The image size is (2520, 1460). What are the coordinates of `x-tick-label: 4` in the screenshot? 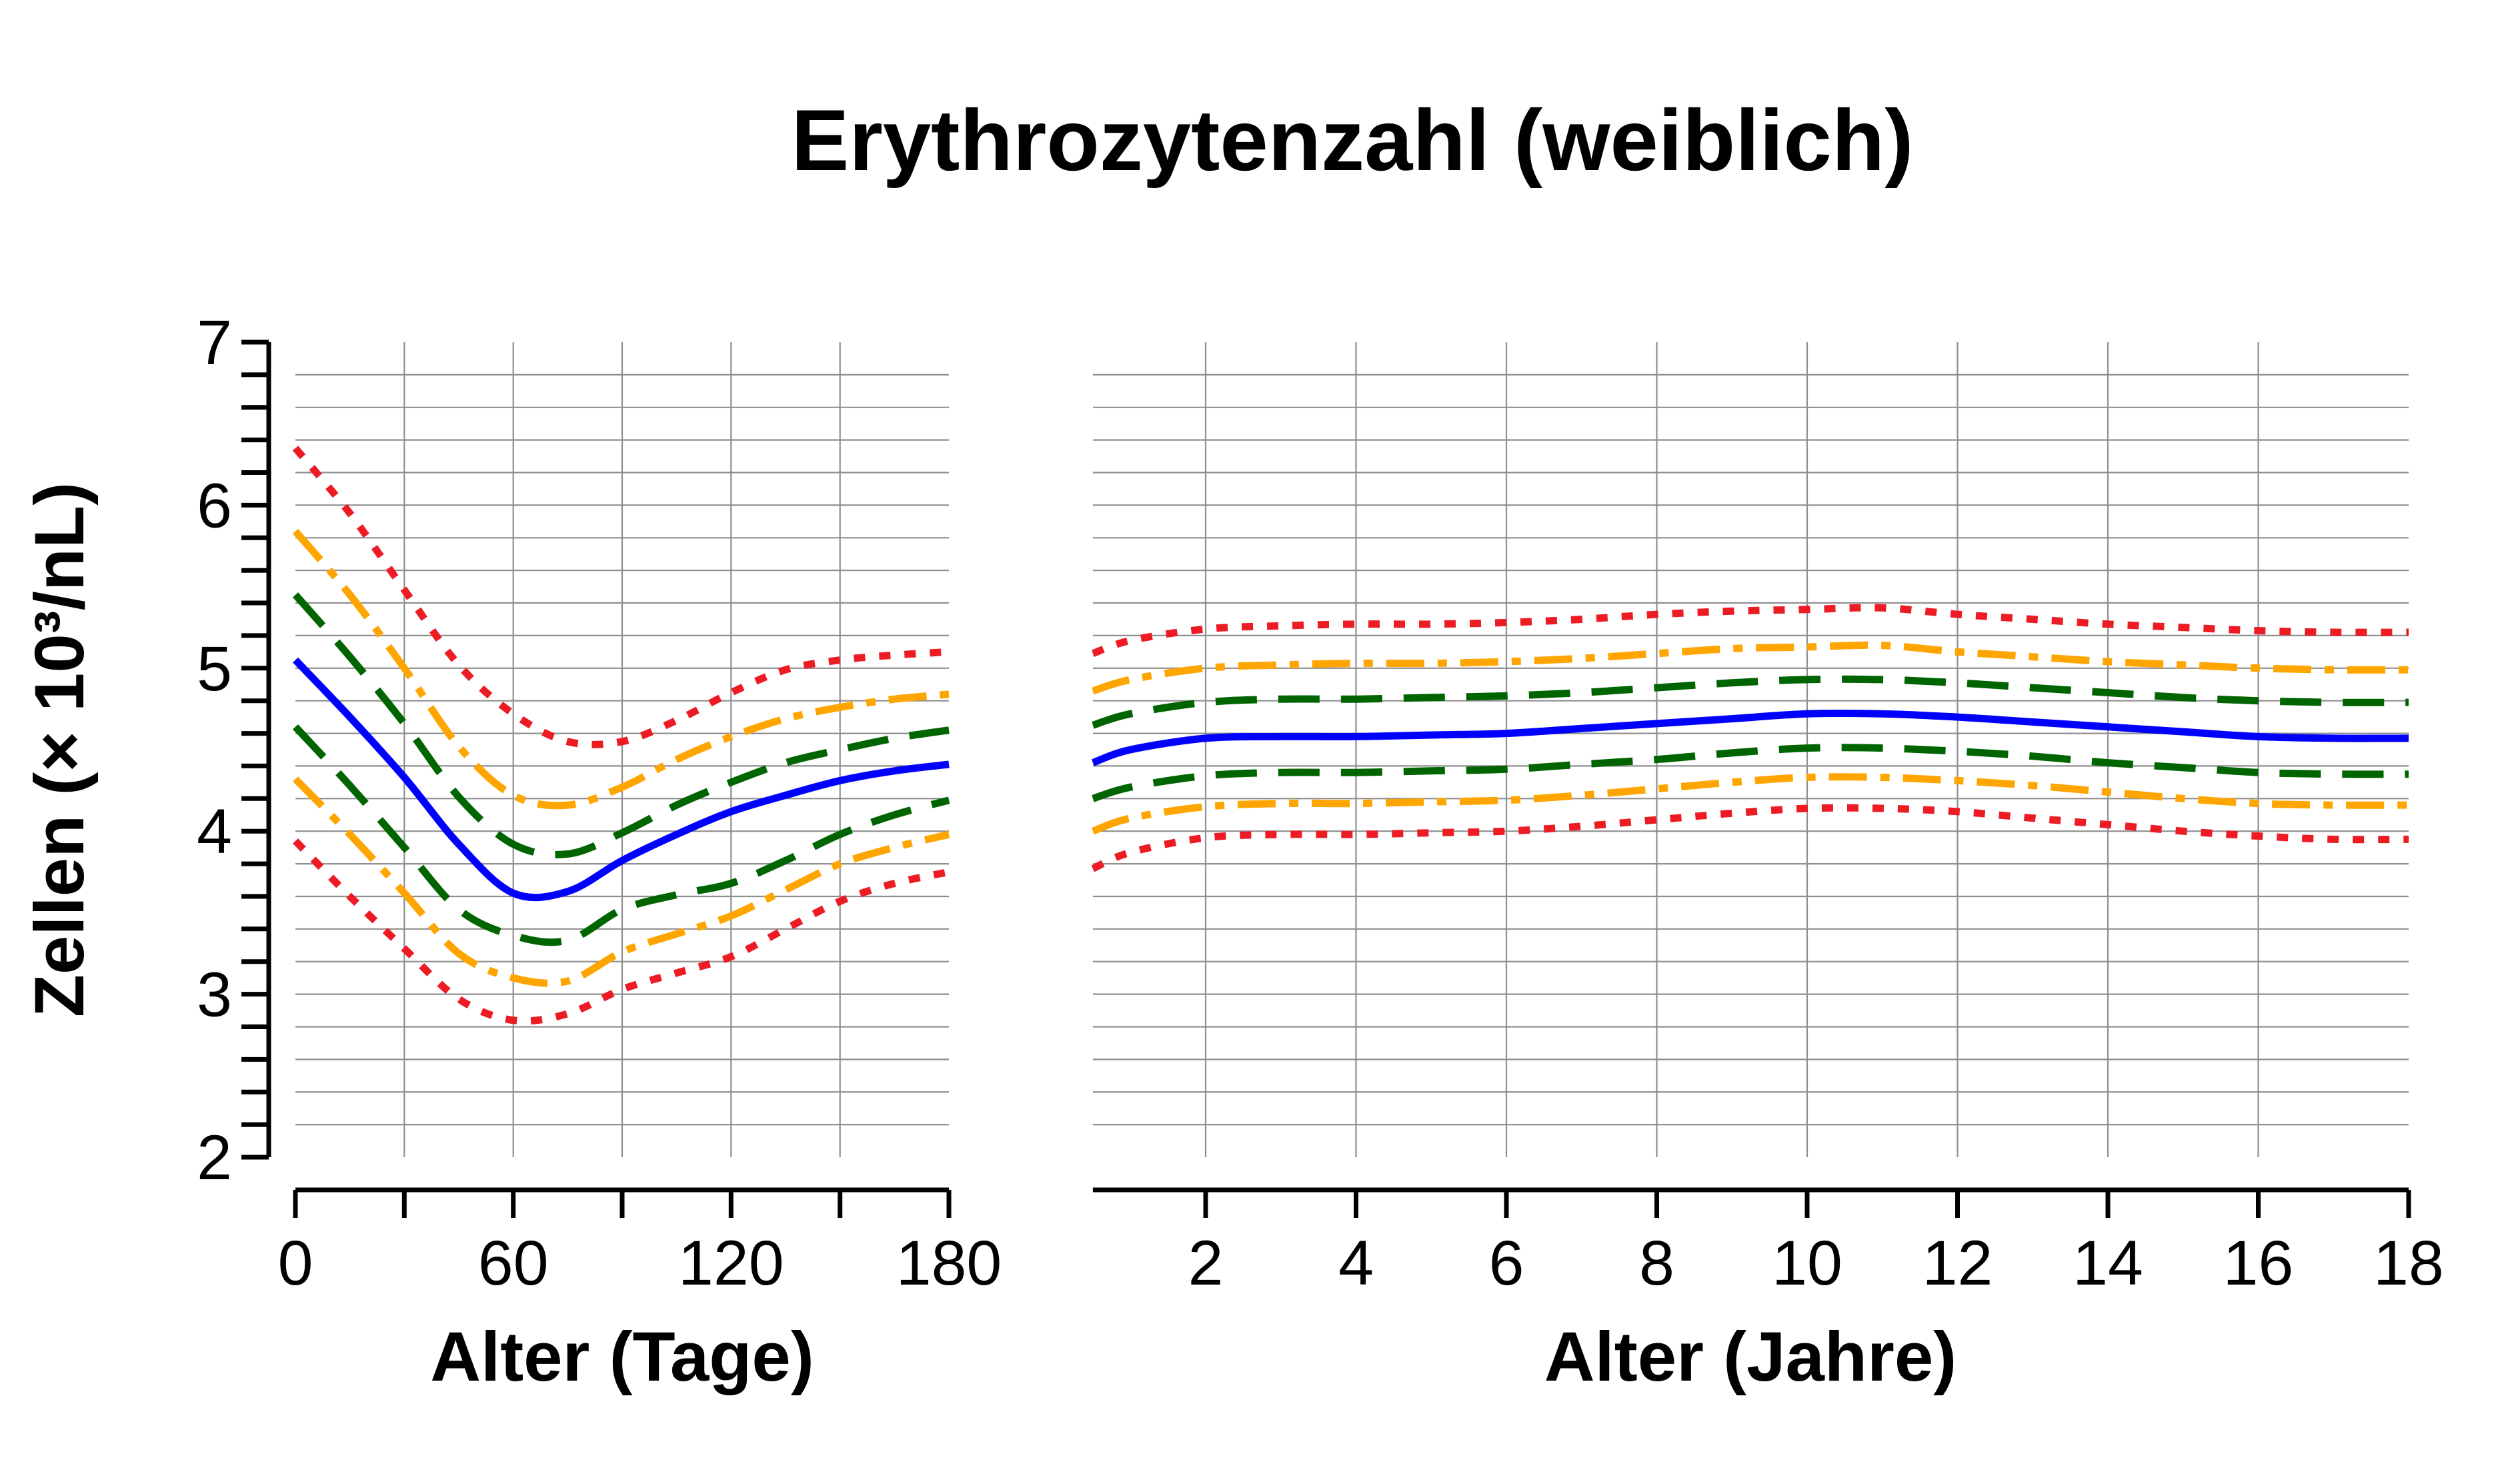 It's located at (1356, 1263).